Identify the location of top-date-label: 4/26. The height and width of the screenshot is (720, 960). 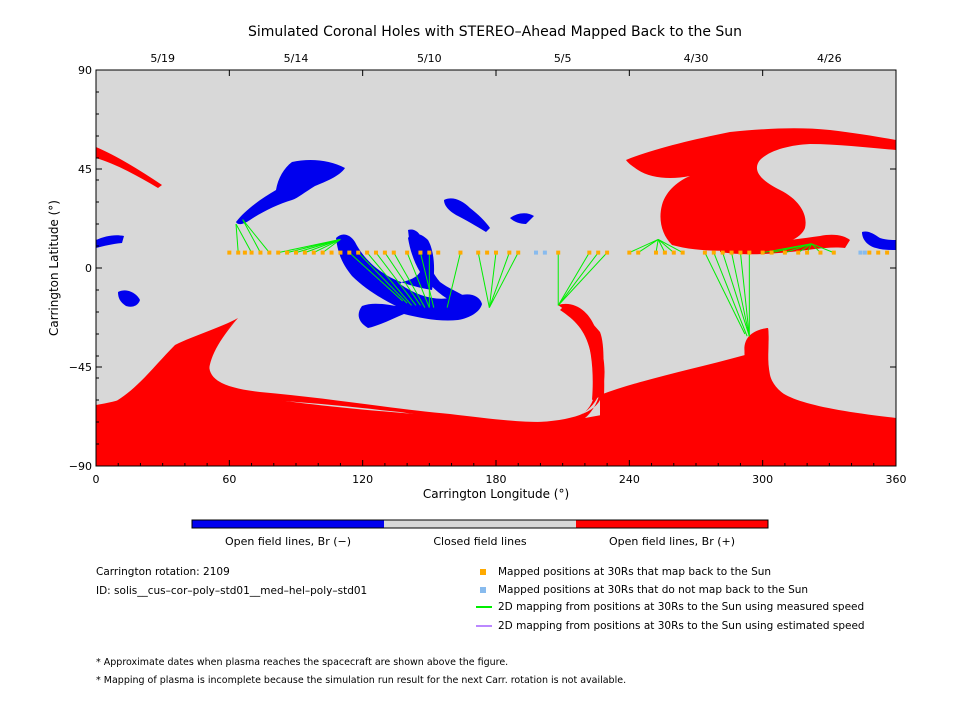
(829, 58).